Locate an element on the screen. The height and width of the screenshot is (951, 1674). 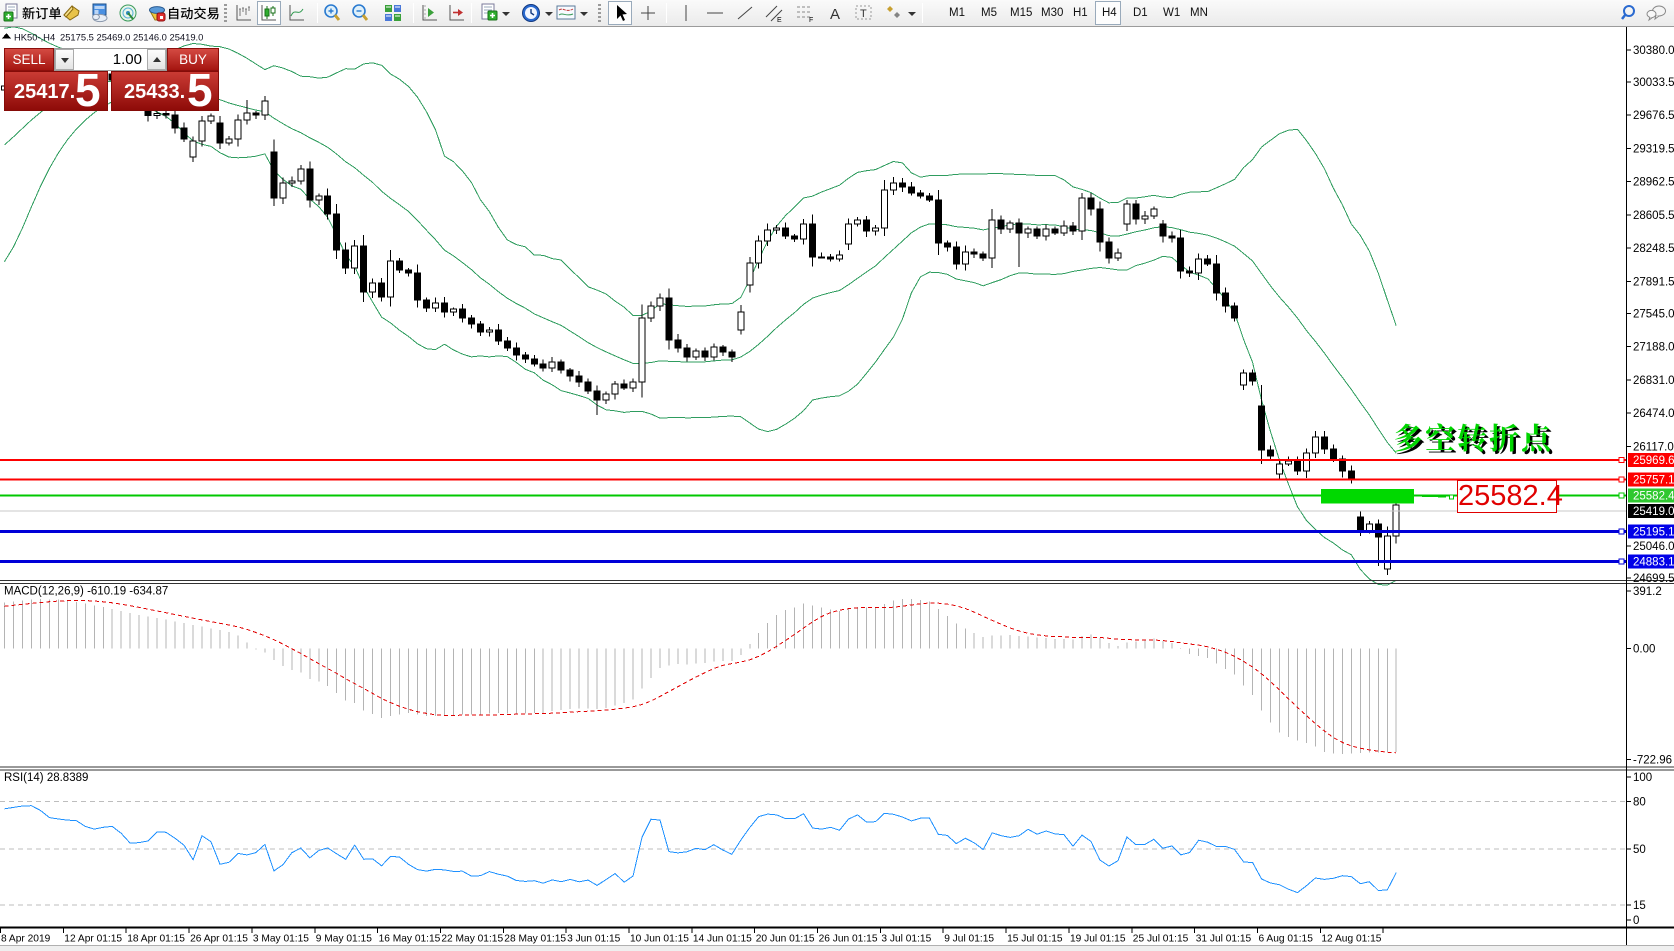
svg-text: 27188.0 is located at coordinates (1653, 348).